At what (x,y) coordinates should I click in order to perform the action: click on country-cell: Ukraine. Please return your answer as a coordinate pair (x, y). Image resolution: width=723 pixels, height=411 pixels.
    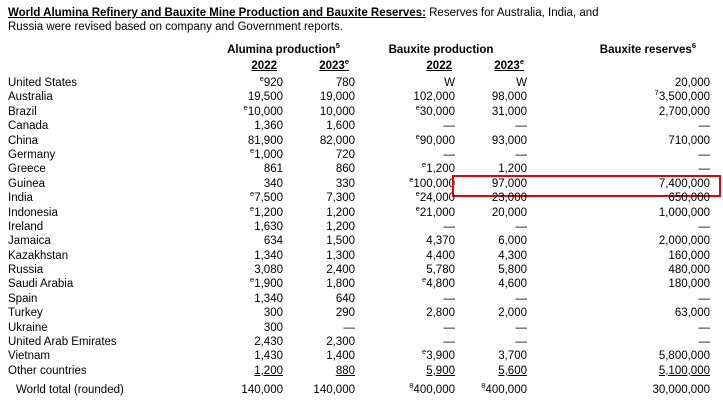
    Looking at the image, I should click on (28, 327).